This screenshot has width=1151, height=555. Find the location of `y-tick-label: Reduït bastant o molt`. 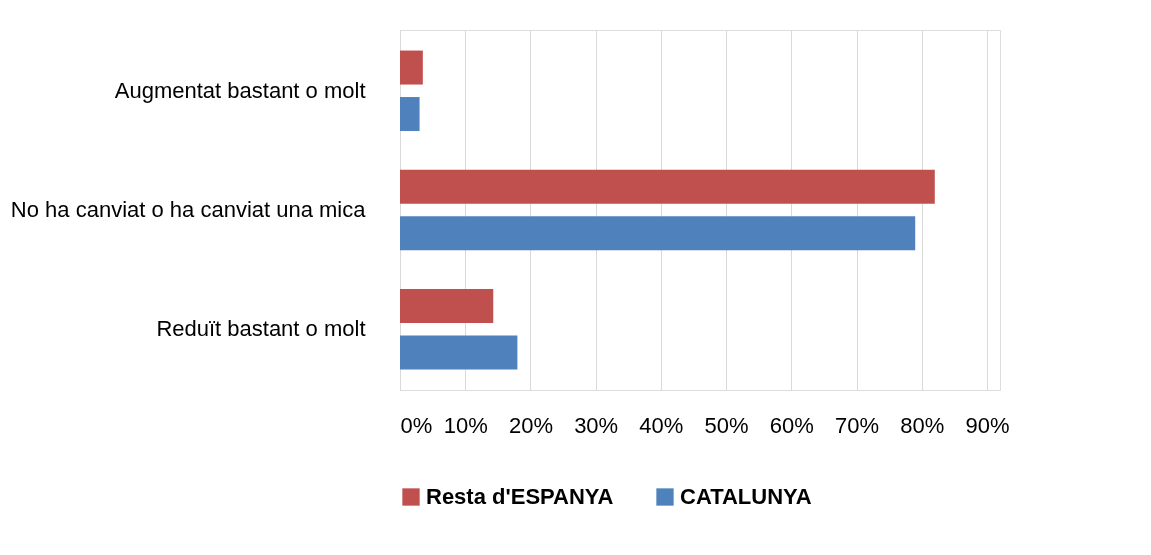

y-tick-label: Reduït bastant o molt is located at coordinates (261, 329).